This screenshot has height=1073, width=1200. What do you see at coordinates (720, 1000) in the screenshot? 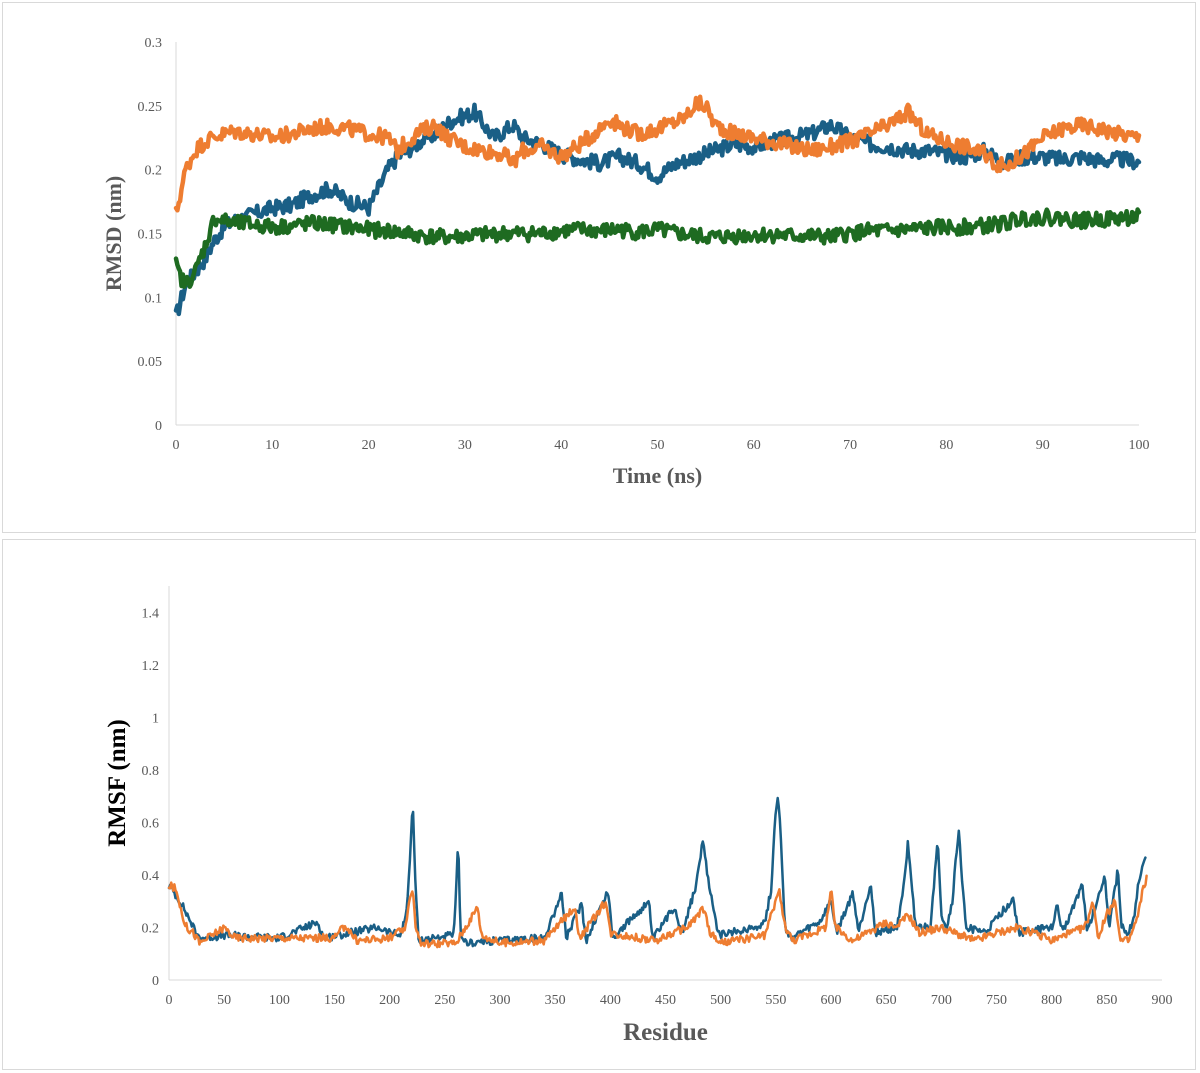
I see `x-tick-label: 500` at bounding box center [720, 1000].